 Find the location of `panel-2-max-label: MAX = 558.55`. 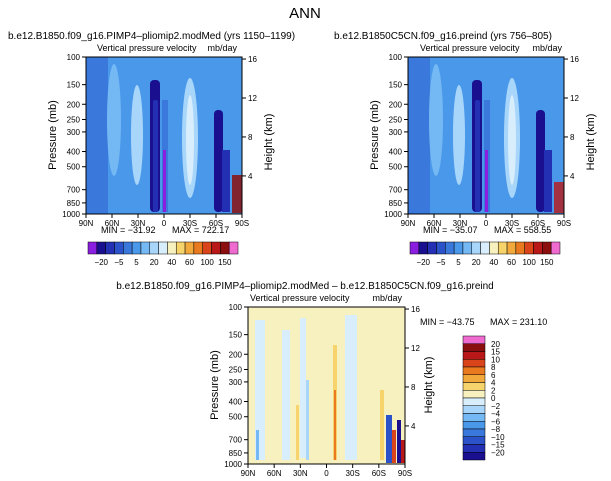

panel-2-max-label: MAX = 558.55 is located at coordinates (522, 230).